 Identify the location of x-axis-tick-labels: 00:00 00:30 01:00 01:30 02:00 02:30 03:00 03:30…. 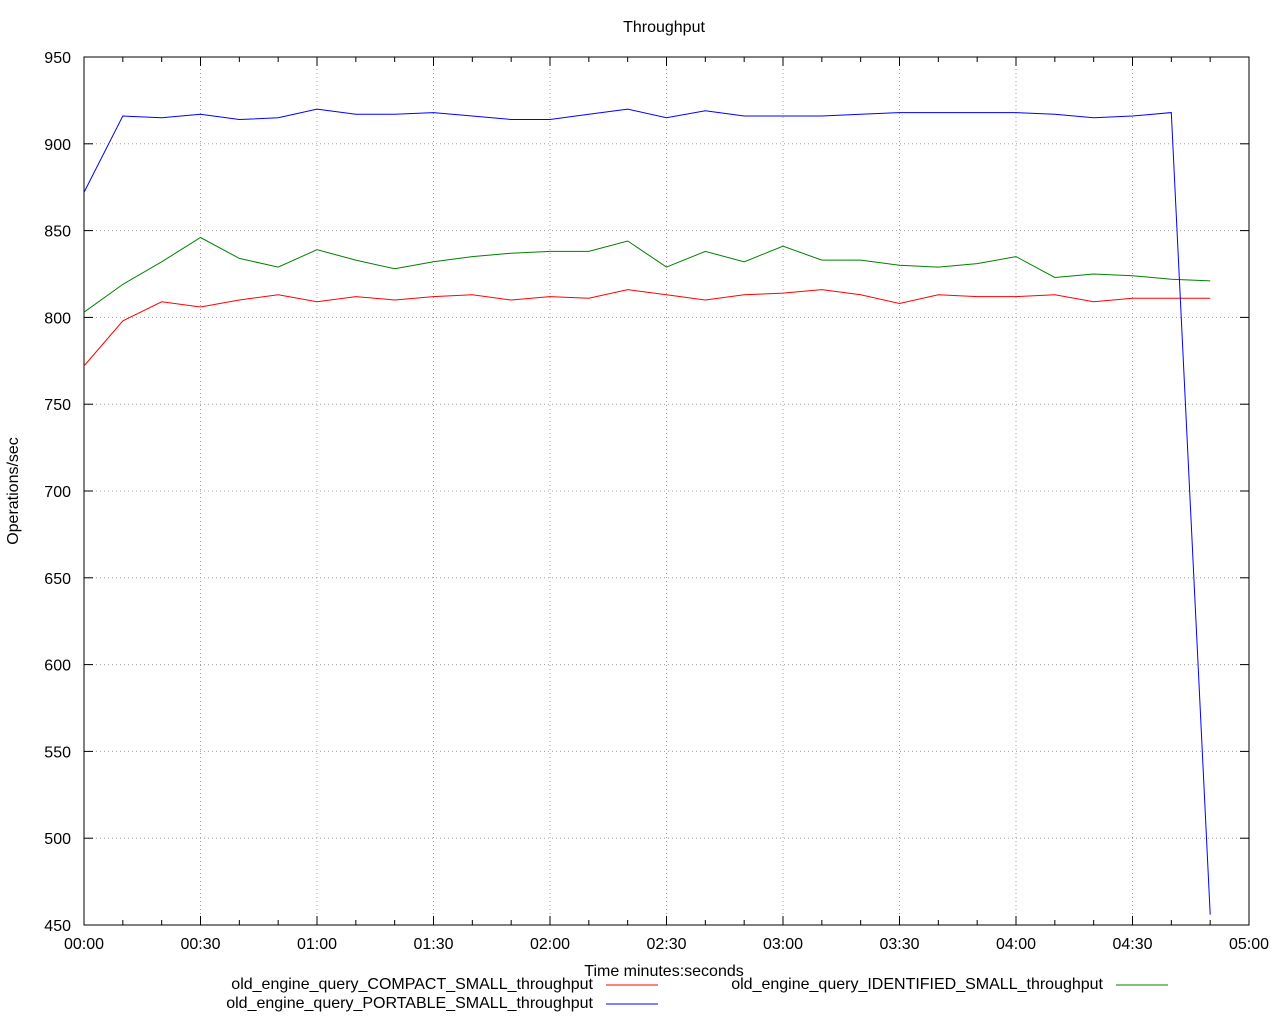
(666, 944).